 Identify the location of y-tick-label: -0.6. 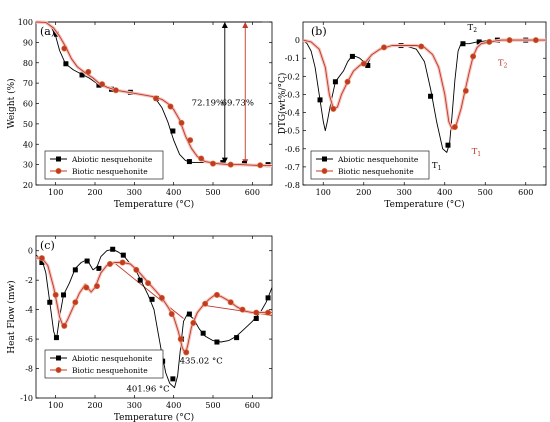
(292, 149).